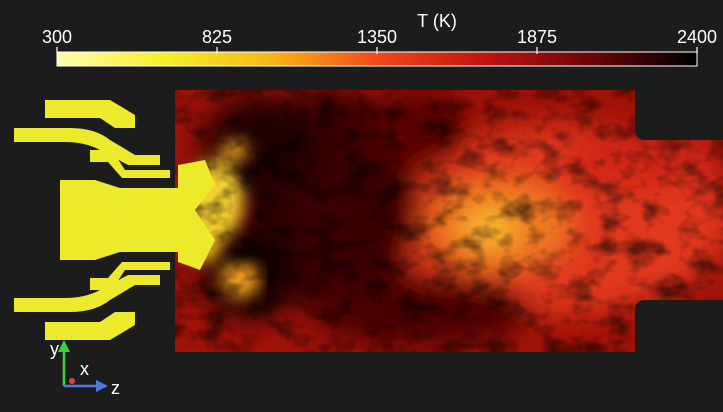 The image size is (723, 412). Describe the element at coordinates (377, 37) in the screenshot. I see `colorbar-tick-label: 1350` at that location.